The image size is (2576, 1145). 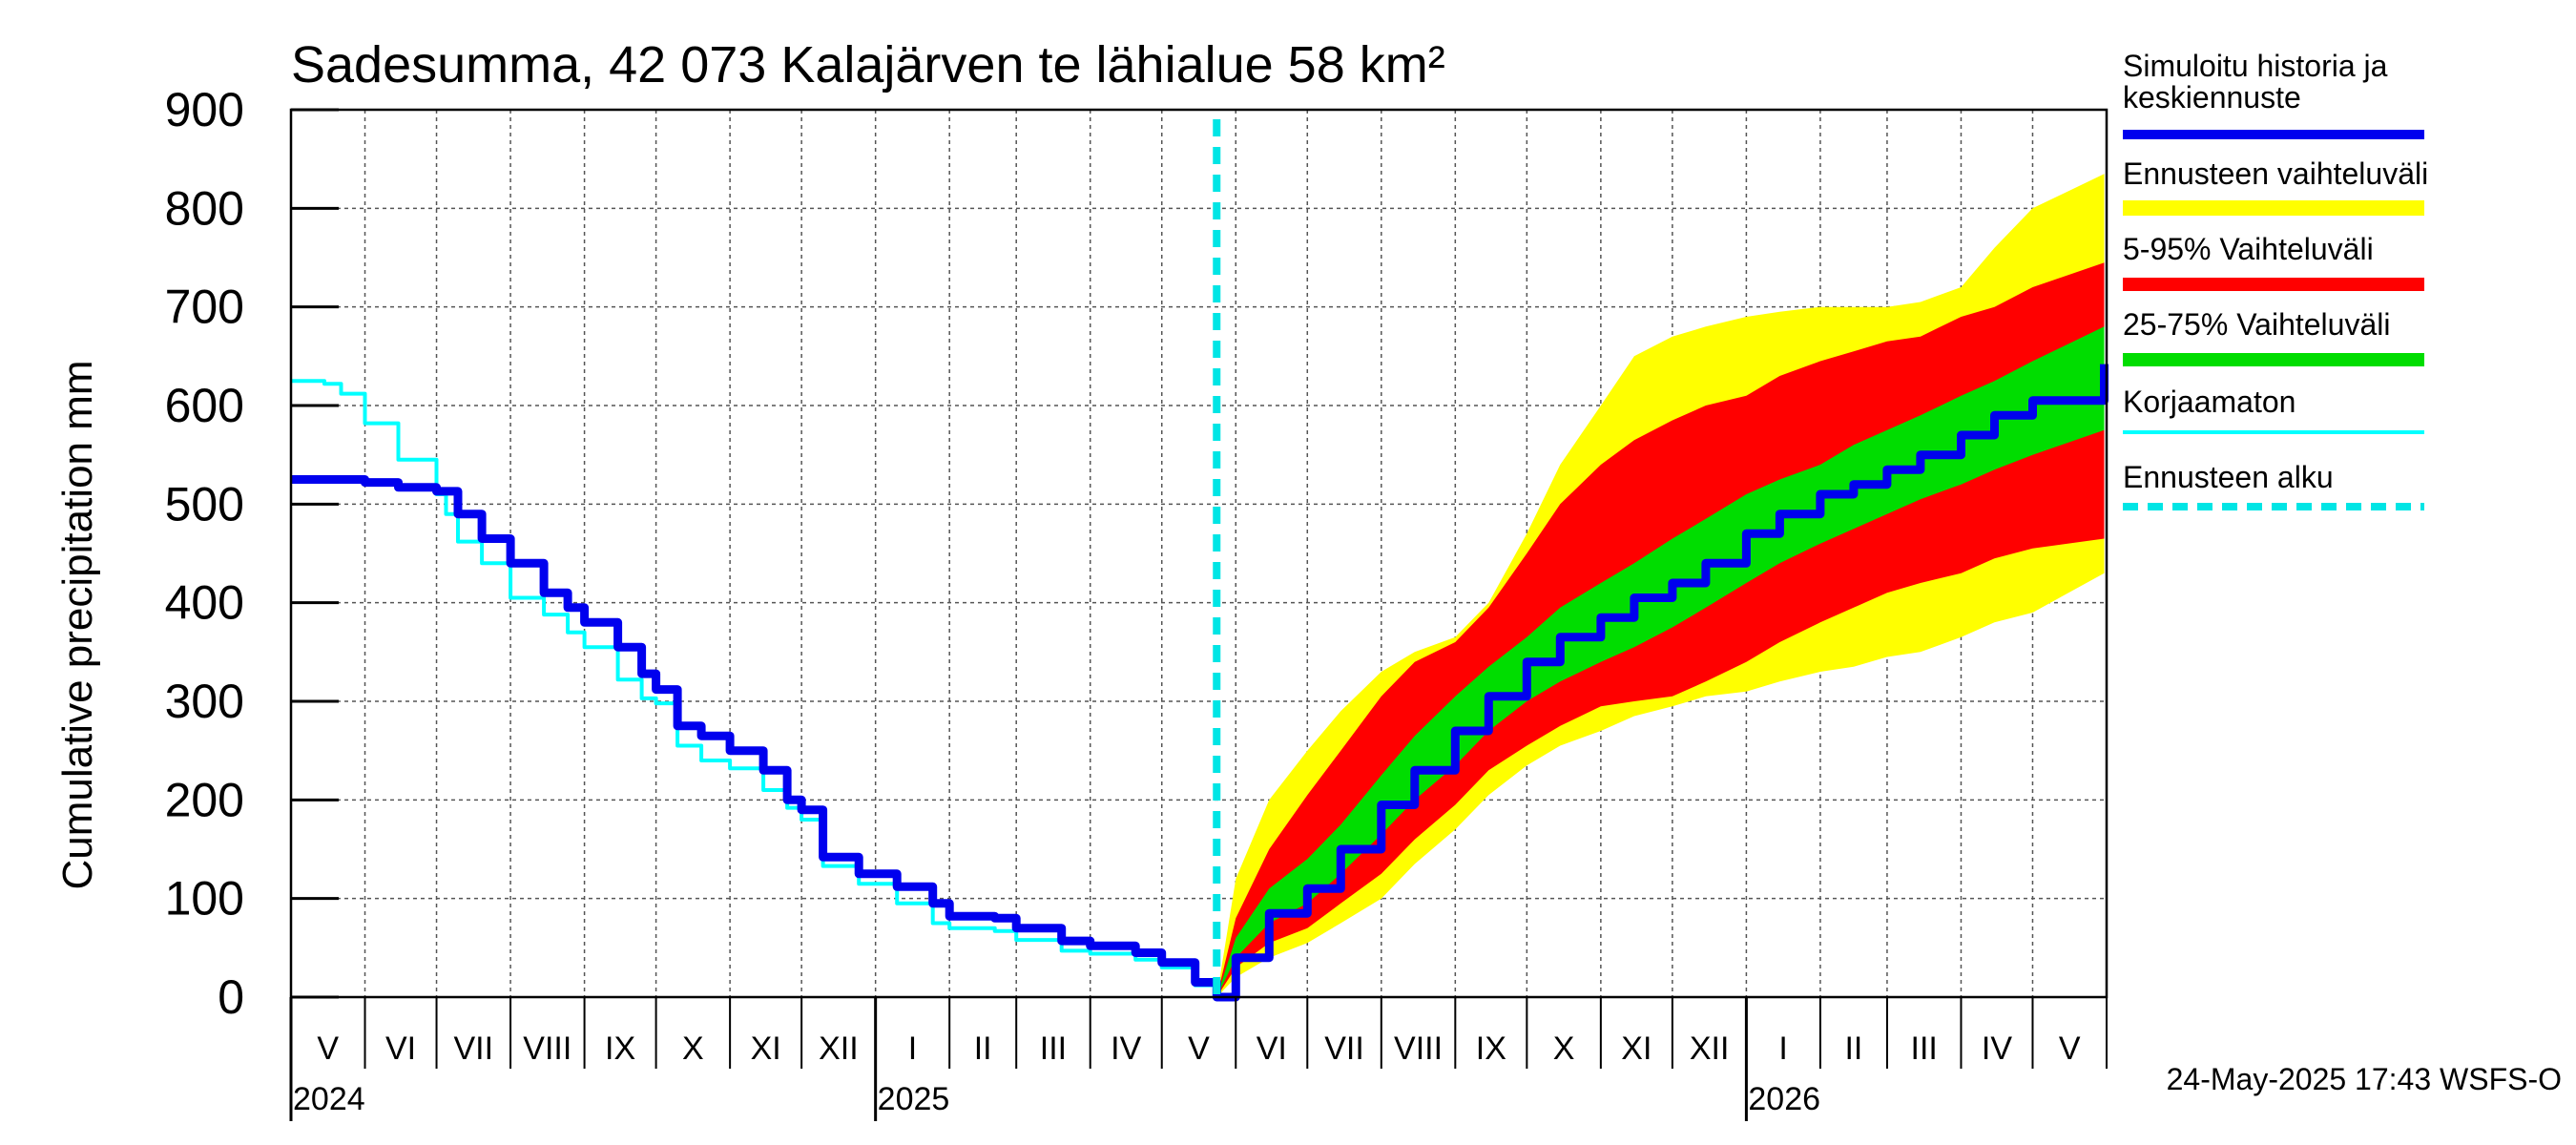 What do you see at coordinates (204, 799) in the screenshot?
I see `y-tick-label-200: 200` at bounding box center [204, 799].